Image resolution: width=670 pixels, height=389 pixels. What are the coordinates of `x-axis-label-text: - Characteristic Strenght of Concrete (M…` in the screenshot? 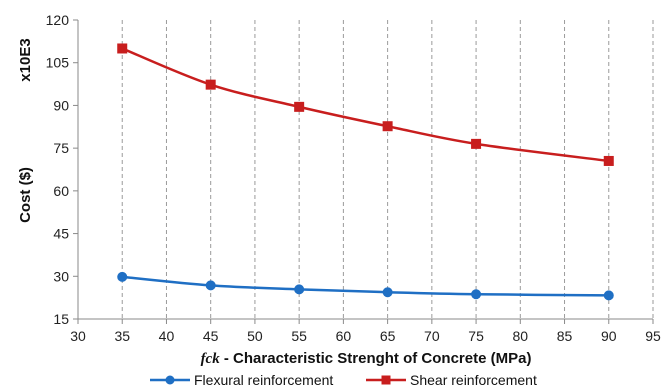 It's located at (376, 358).